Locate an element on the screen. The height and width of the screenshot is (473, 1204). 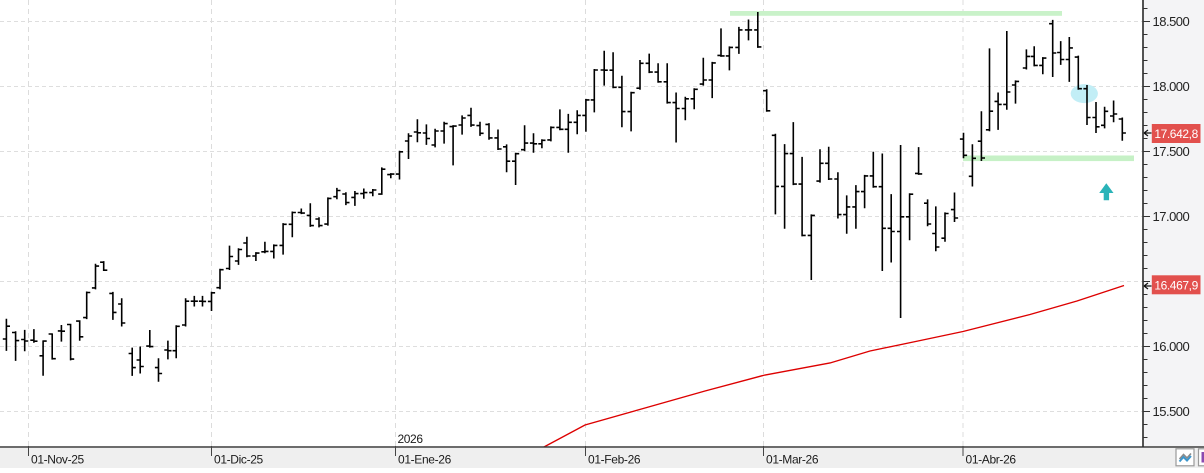
svg-text: 17.642,8 is located at coordinates (1176, 134).